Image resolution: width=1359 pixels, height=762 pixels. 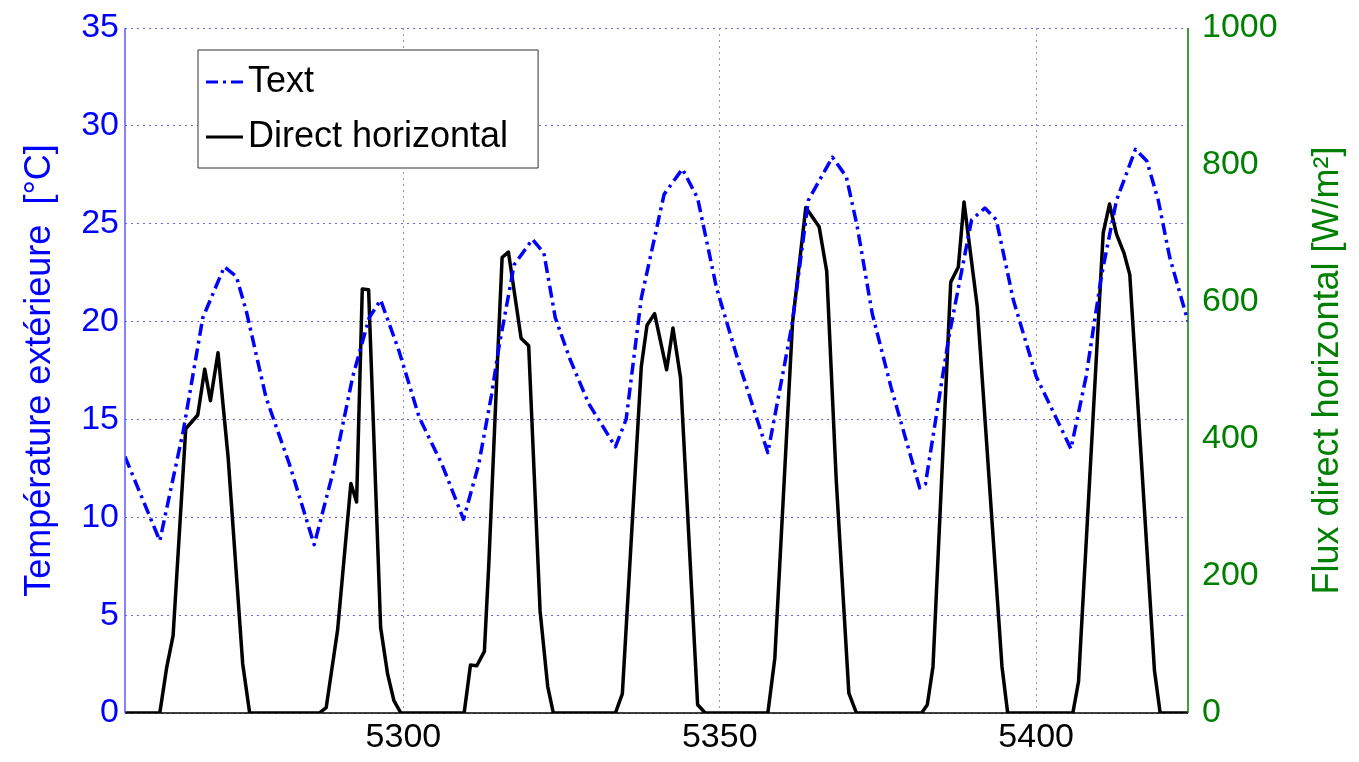 What do you see at coordinates (109, 710) in the screenshot?
I see `y-tick-label: 0` at bounding box center [109, 710].